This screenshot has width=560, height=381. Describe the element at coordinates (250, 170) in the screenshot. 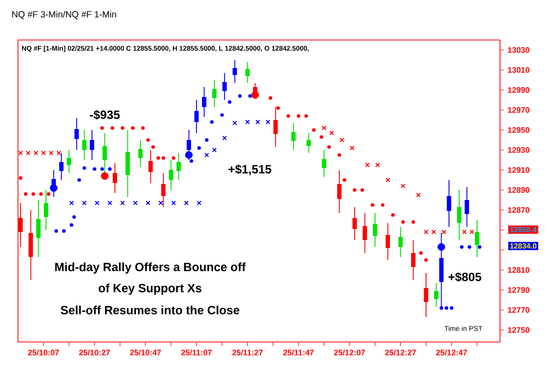

I see `annotation: +$1,515` at that location.